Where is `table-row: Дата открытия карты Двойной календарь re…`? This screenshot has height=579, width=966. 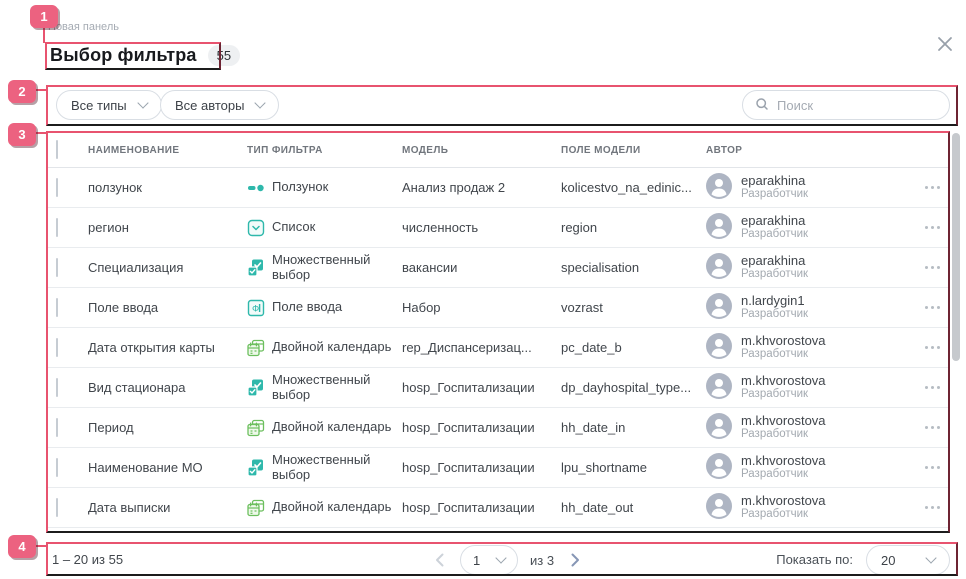
table-row: Дата открытия карты Двойной календарь re… is located at coordinates (499, 348).